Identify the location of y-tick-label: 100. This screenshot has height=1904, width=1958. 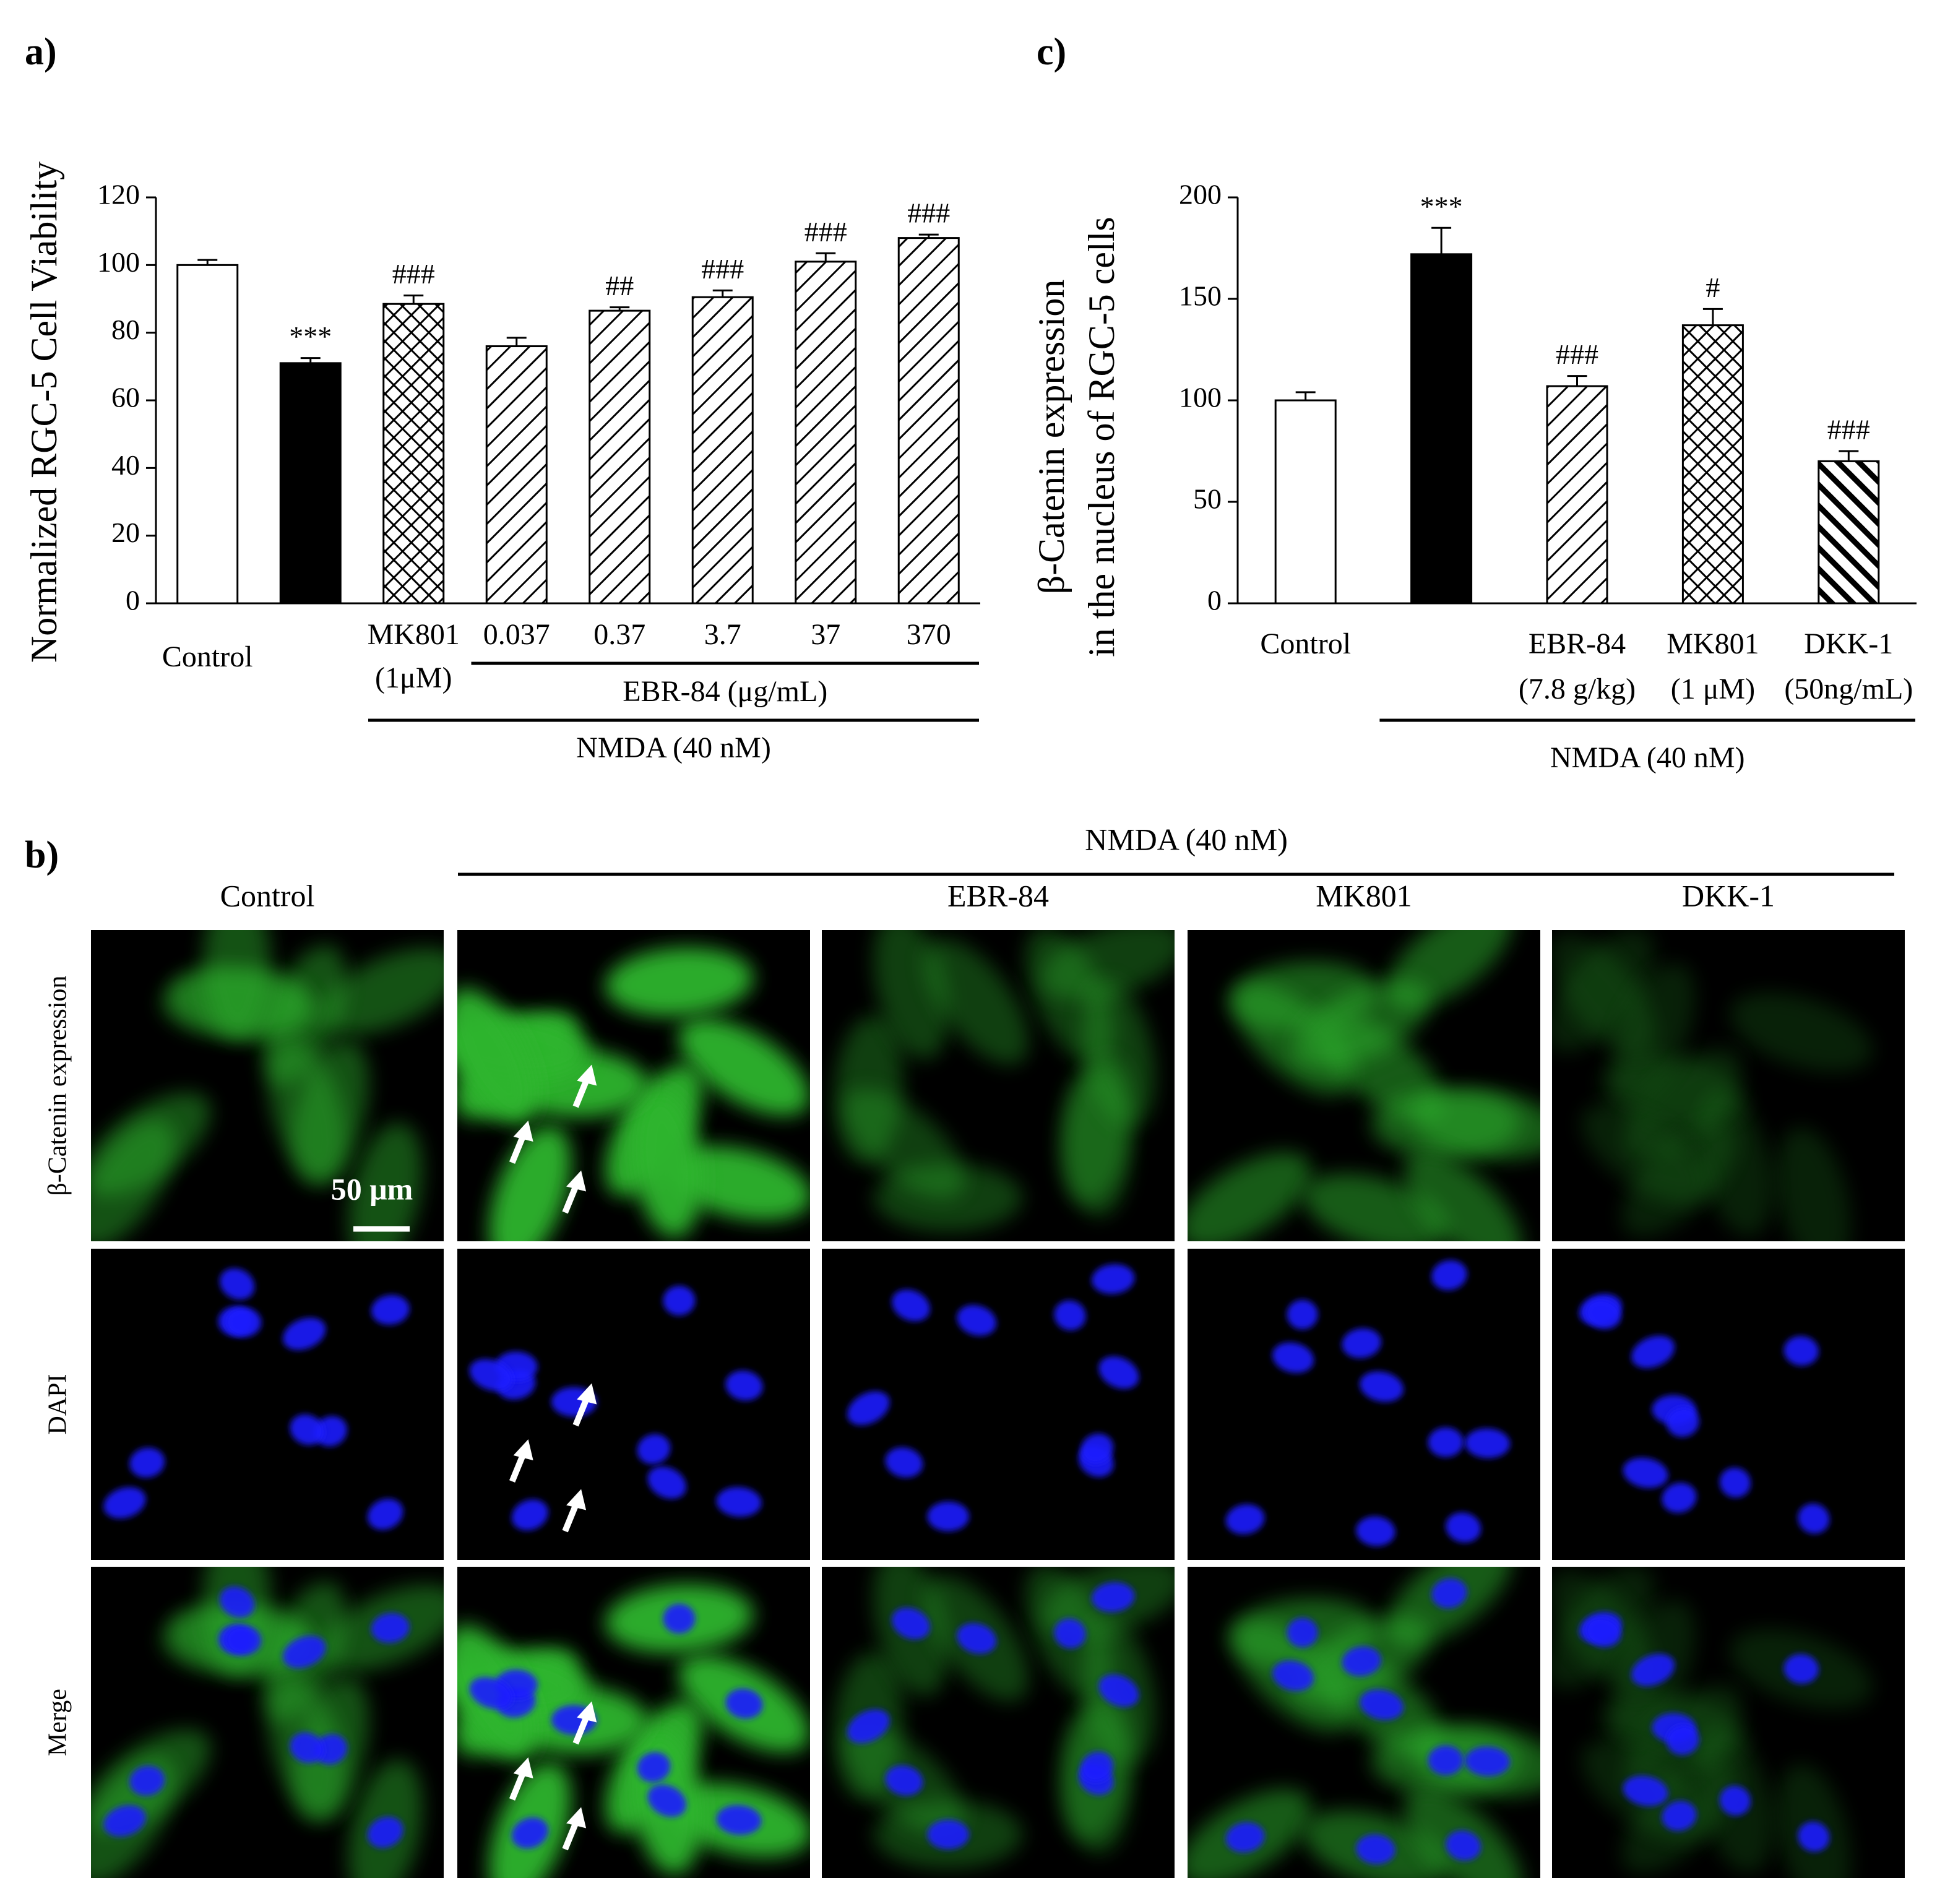
(118, 262).